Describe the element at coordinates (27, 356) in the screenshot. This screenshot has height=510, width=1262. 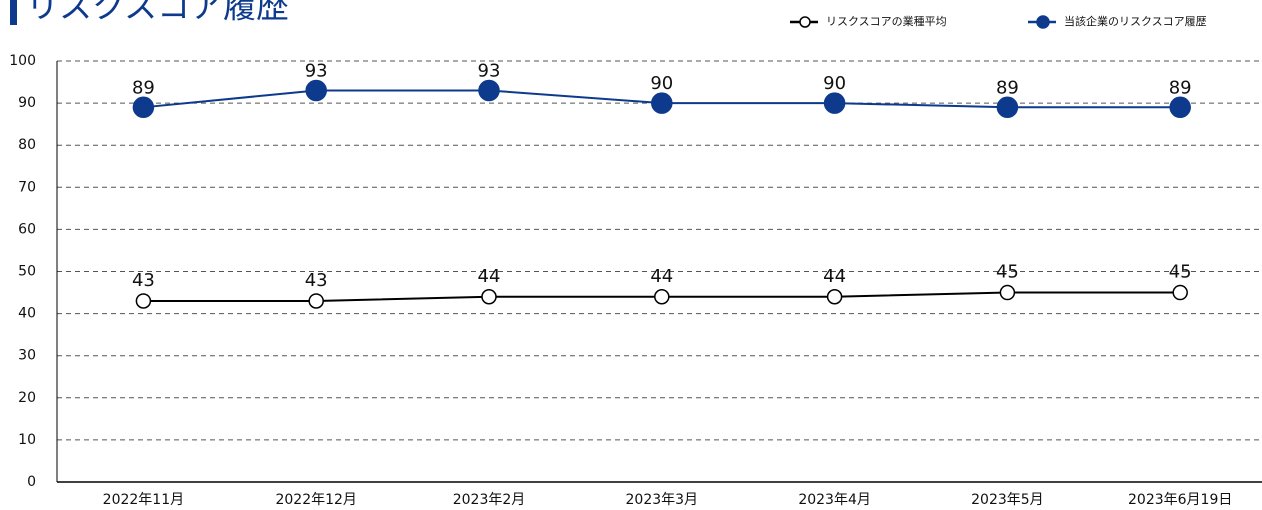
I see `y-tick-label: 30` at that location.